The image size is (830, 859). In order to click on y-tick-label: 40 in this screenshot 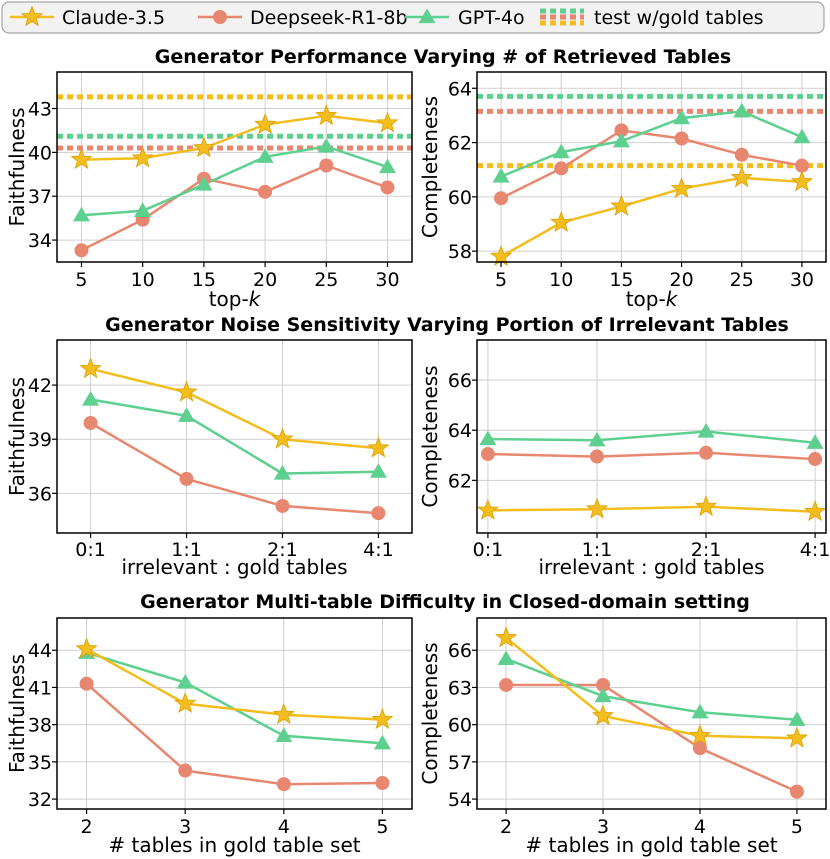, I will do `click(40, 153)`.